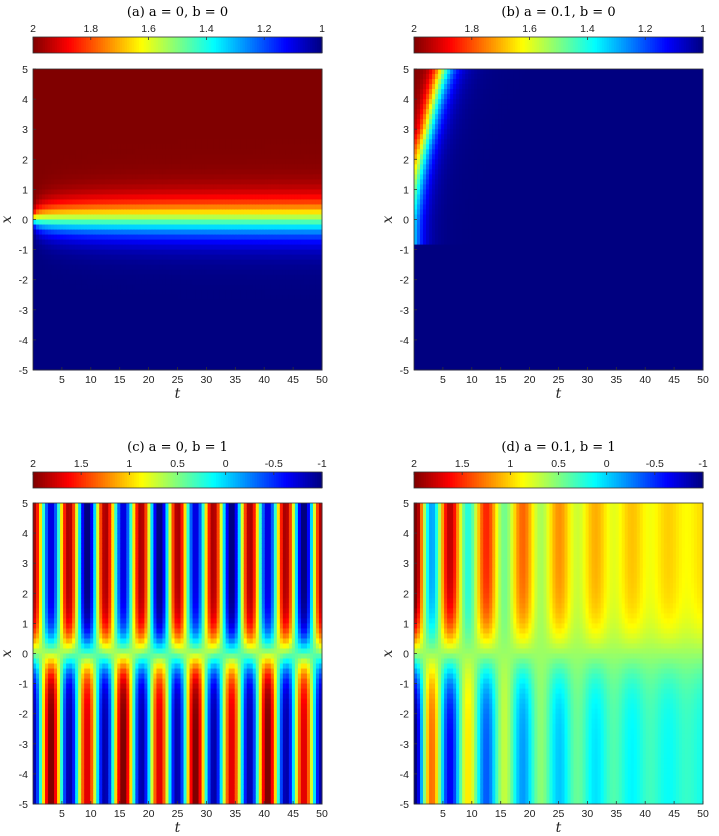 The image size is (719, 836). Describe the element at coordinates (33, 29) in the screenshot. I see `colorbar-tick-label: 2` at that location.